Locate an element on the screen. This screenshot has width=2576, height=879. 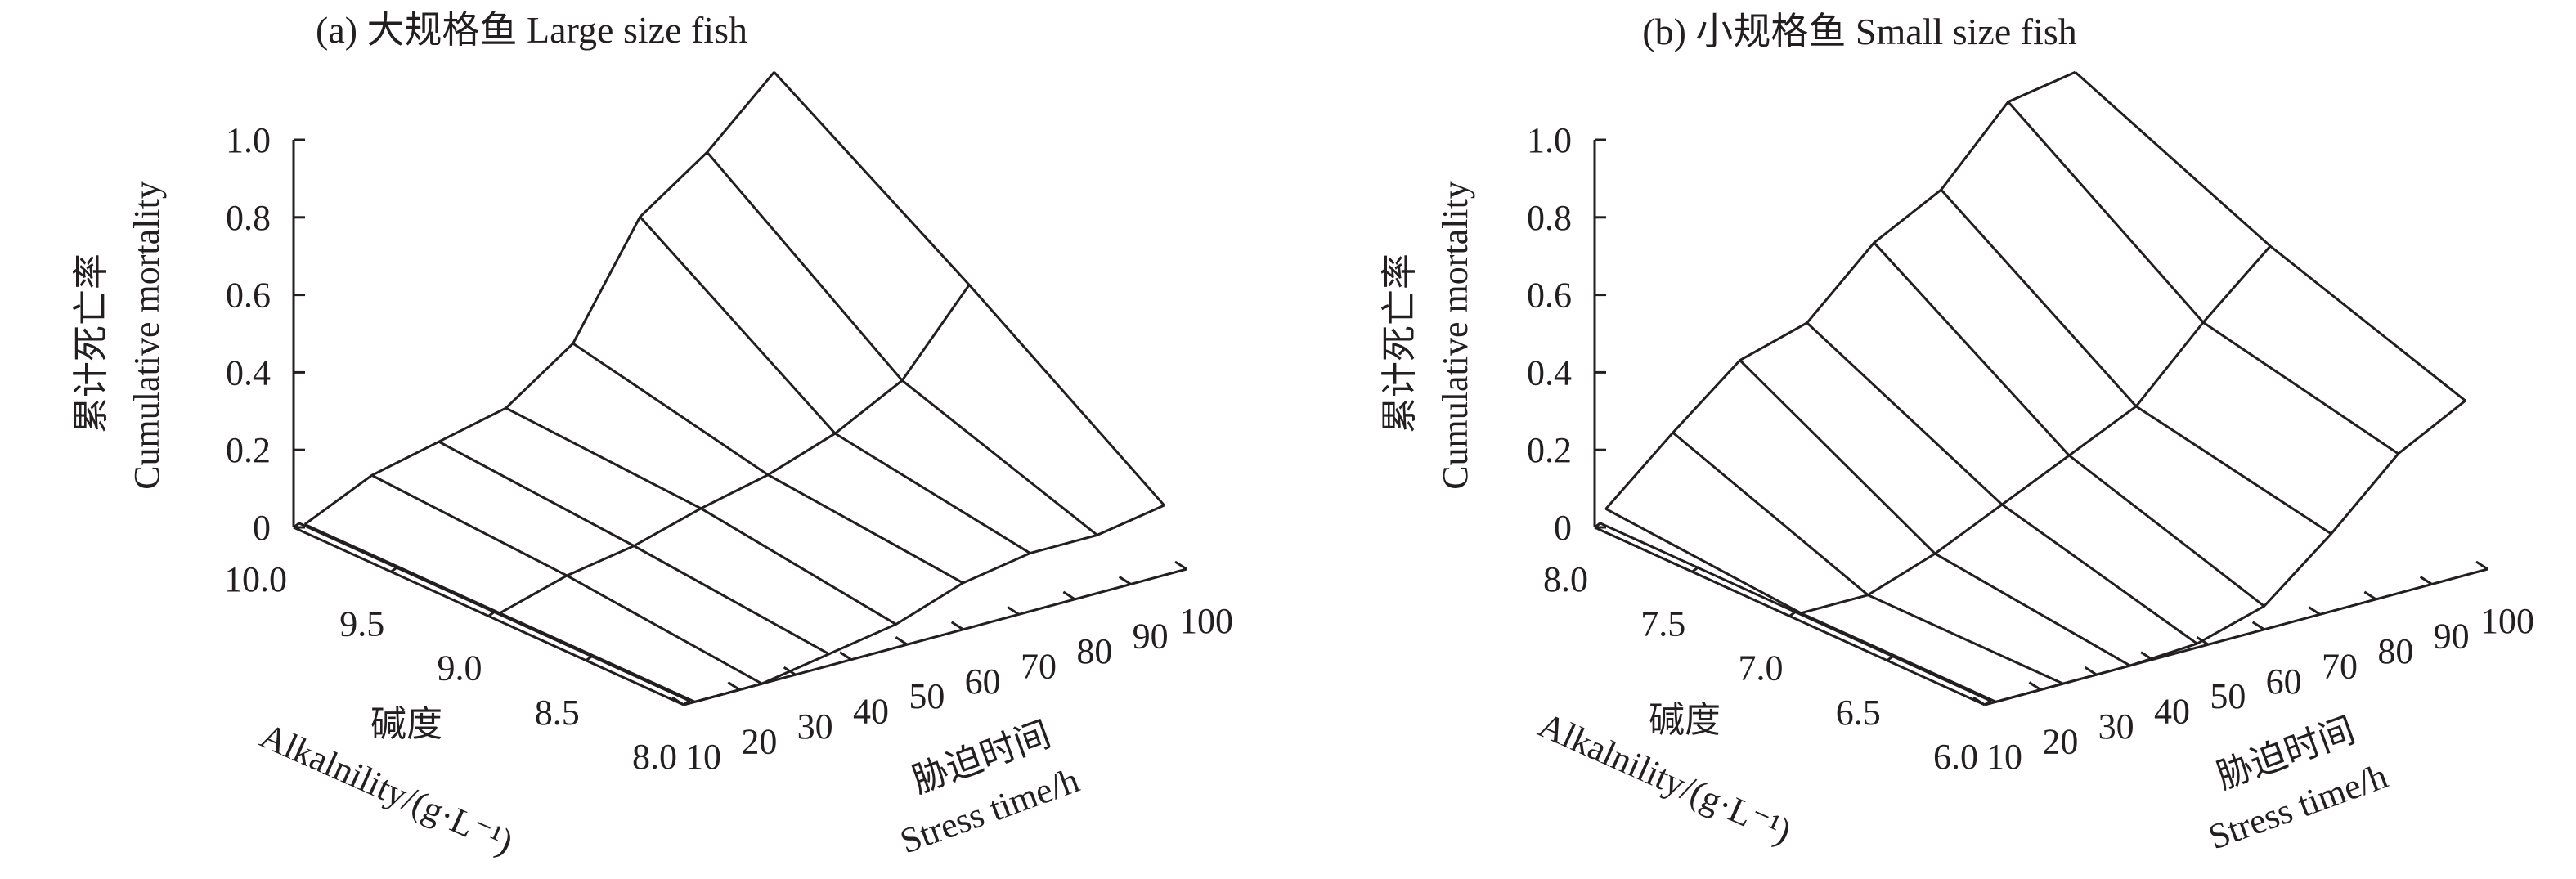
alkalinity-tick-label: 6.0 is located at coordinates (1955, 757).